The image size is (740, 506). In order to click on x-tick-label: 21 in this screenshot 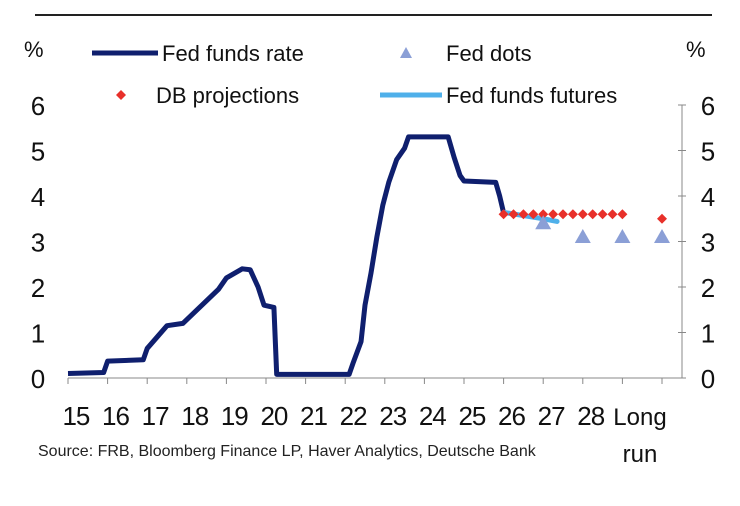, I will do `click(313, 416)`.